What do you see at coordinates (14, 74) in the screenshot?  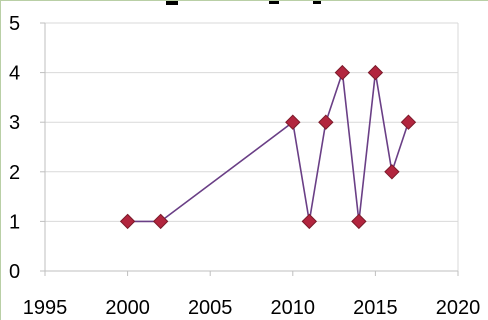 I see `y-tick-label-4: 4` at bounding box center [14, 74].